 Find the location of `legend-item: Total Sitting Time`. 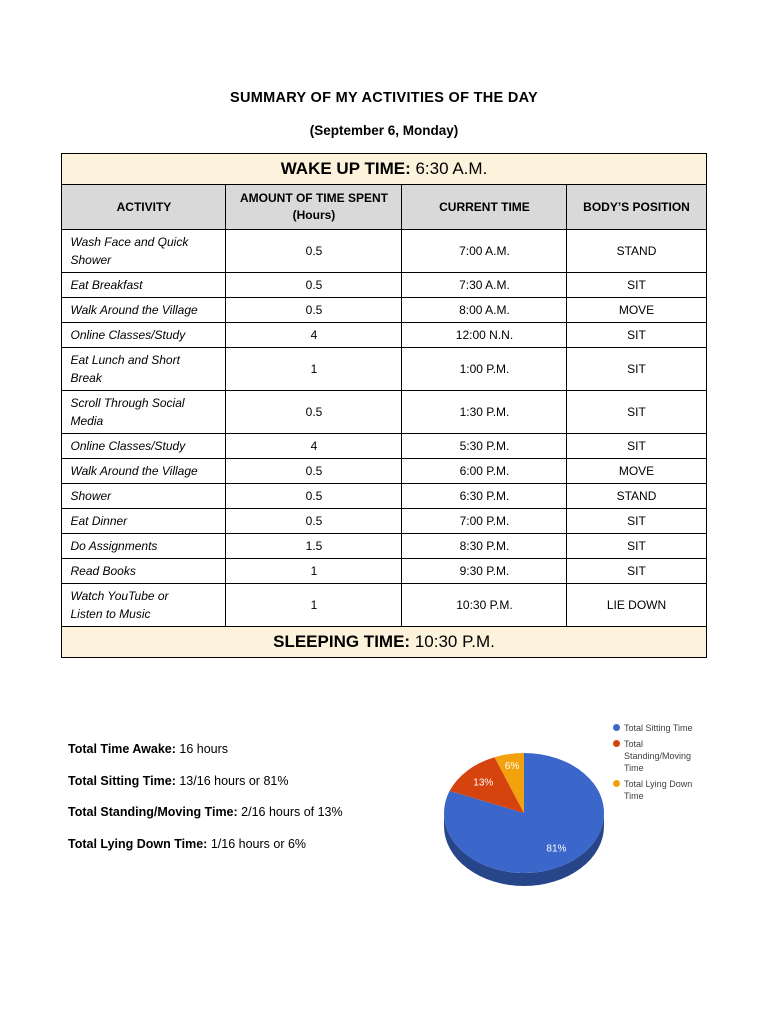

legend-item: Total Sitting Time is located at coordinates (659, 728).